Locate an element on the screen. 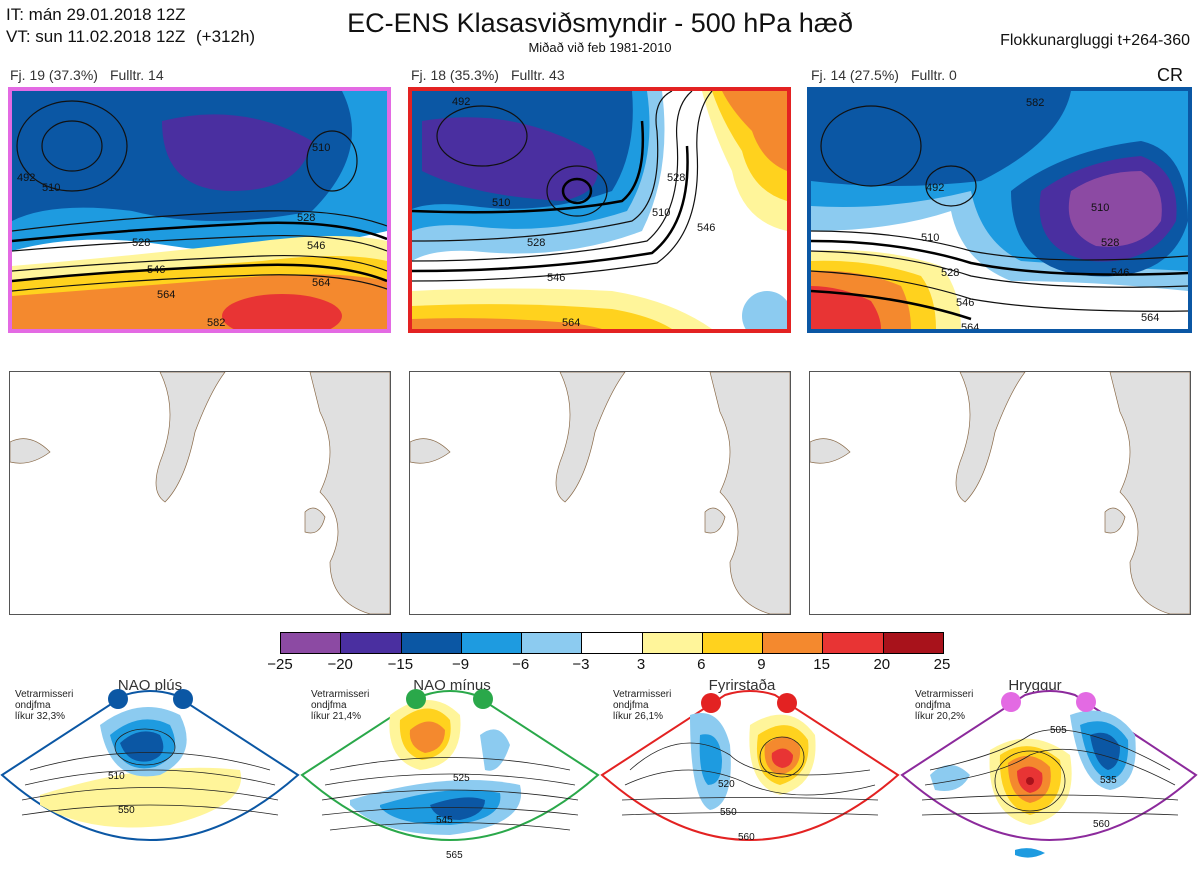  contour-label: 520 is located at coordinates (726, 784).